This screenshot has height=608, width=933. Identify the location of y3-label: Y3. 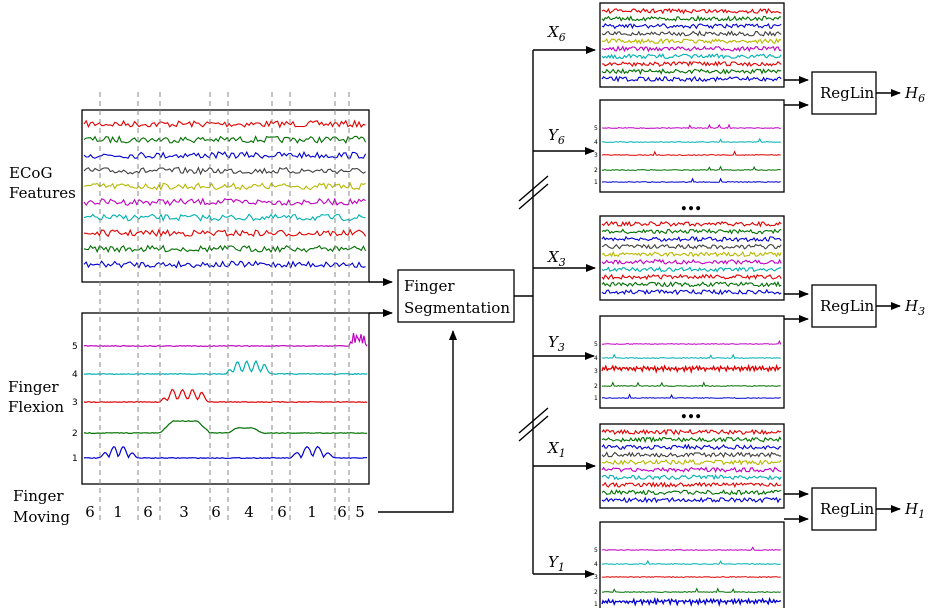
(556, 343).